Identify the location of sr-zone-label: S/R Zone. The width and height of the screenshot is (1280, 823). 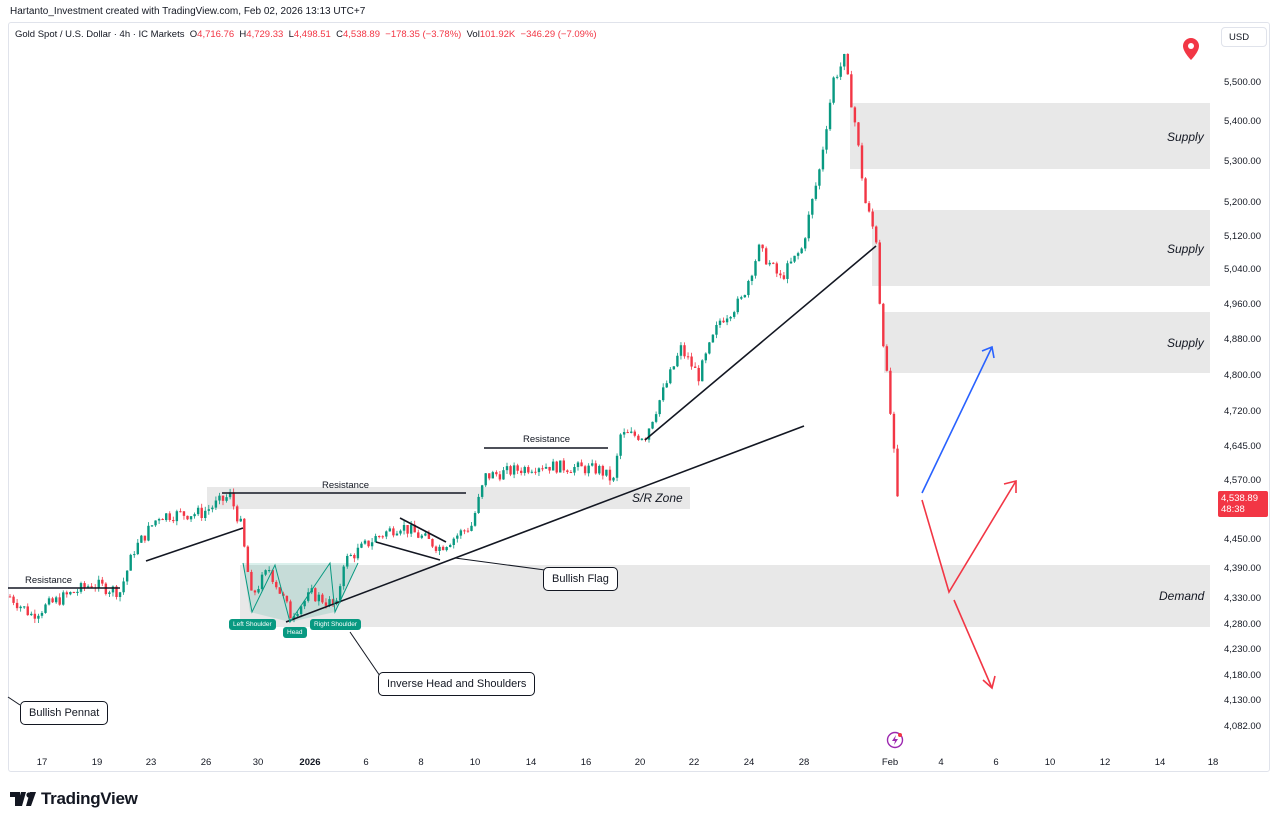
(657, 498).